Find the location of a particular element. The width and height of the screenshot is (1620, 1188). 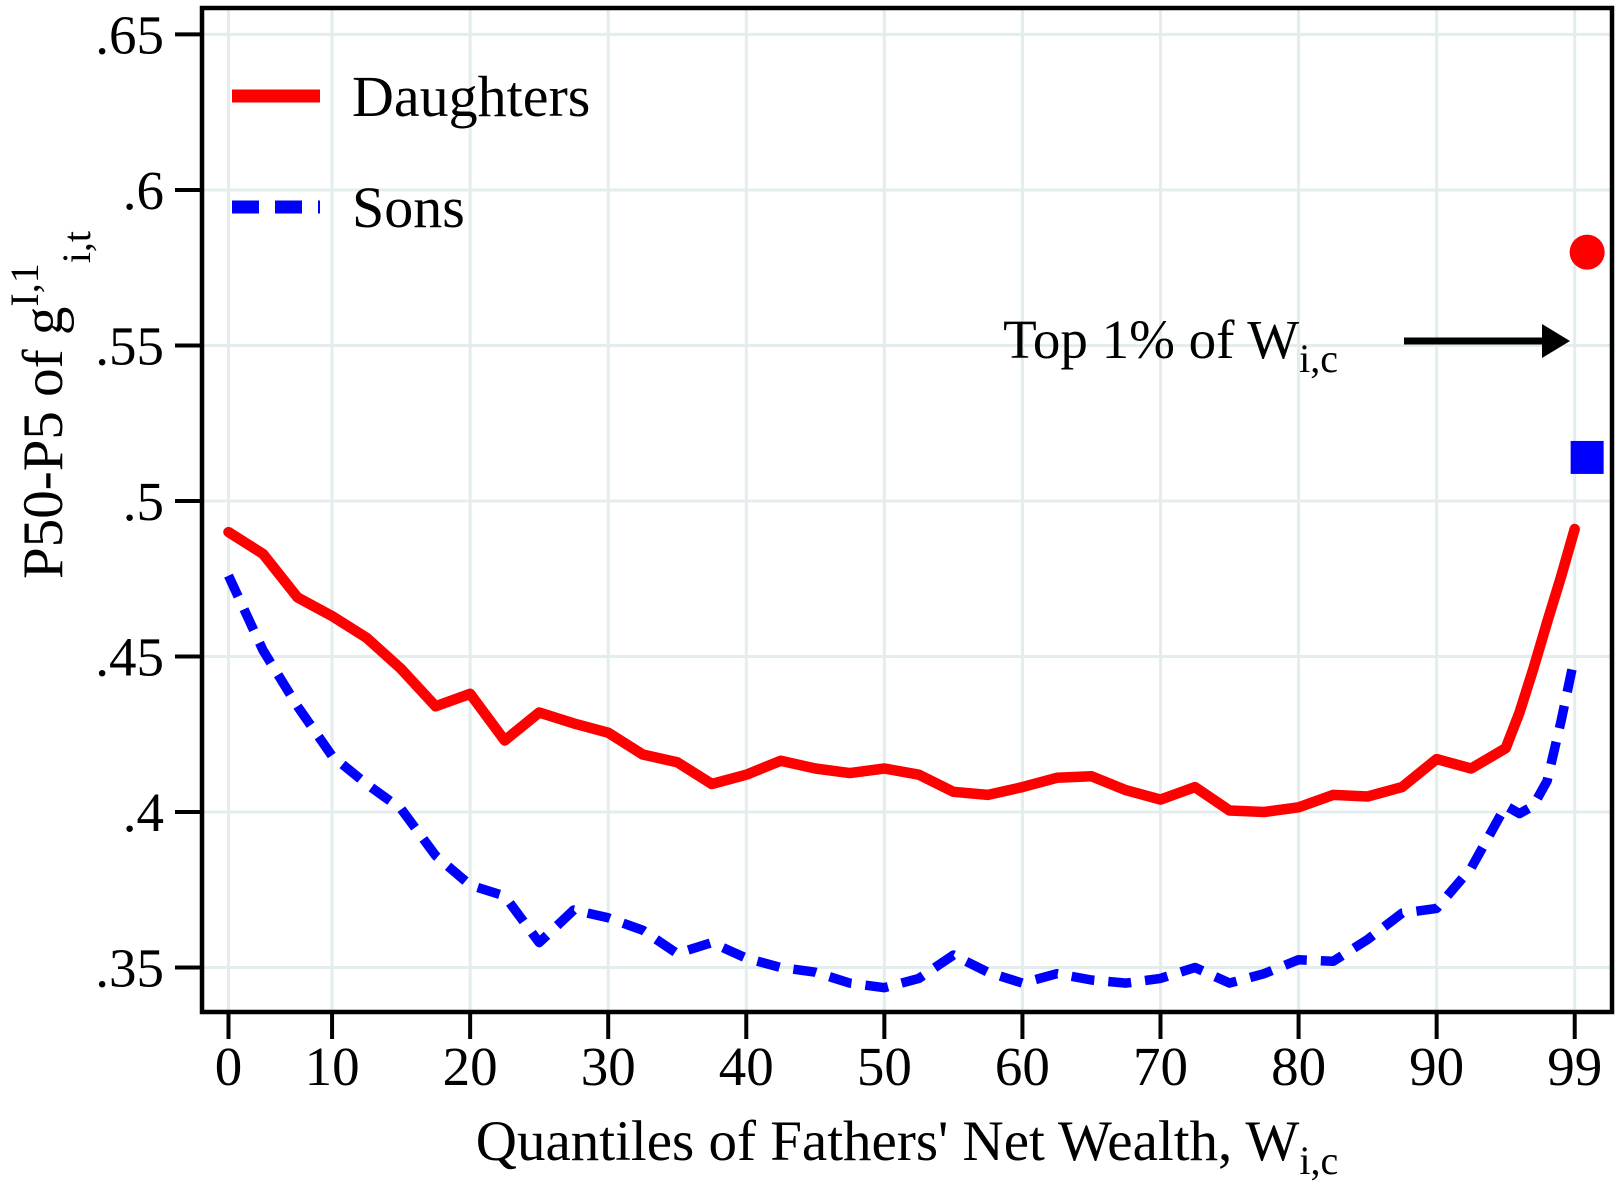

y-tick-label: .5 is located at coordinates (143, 501).